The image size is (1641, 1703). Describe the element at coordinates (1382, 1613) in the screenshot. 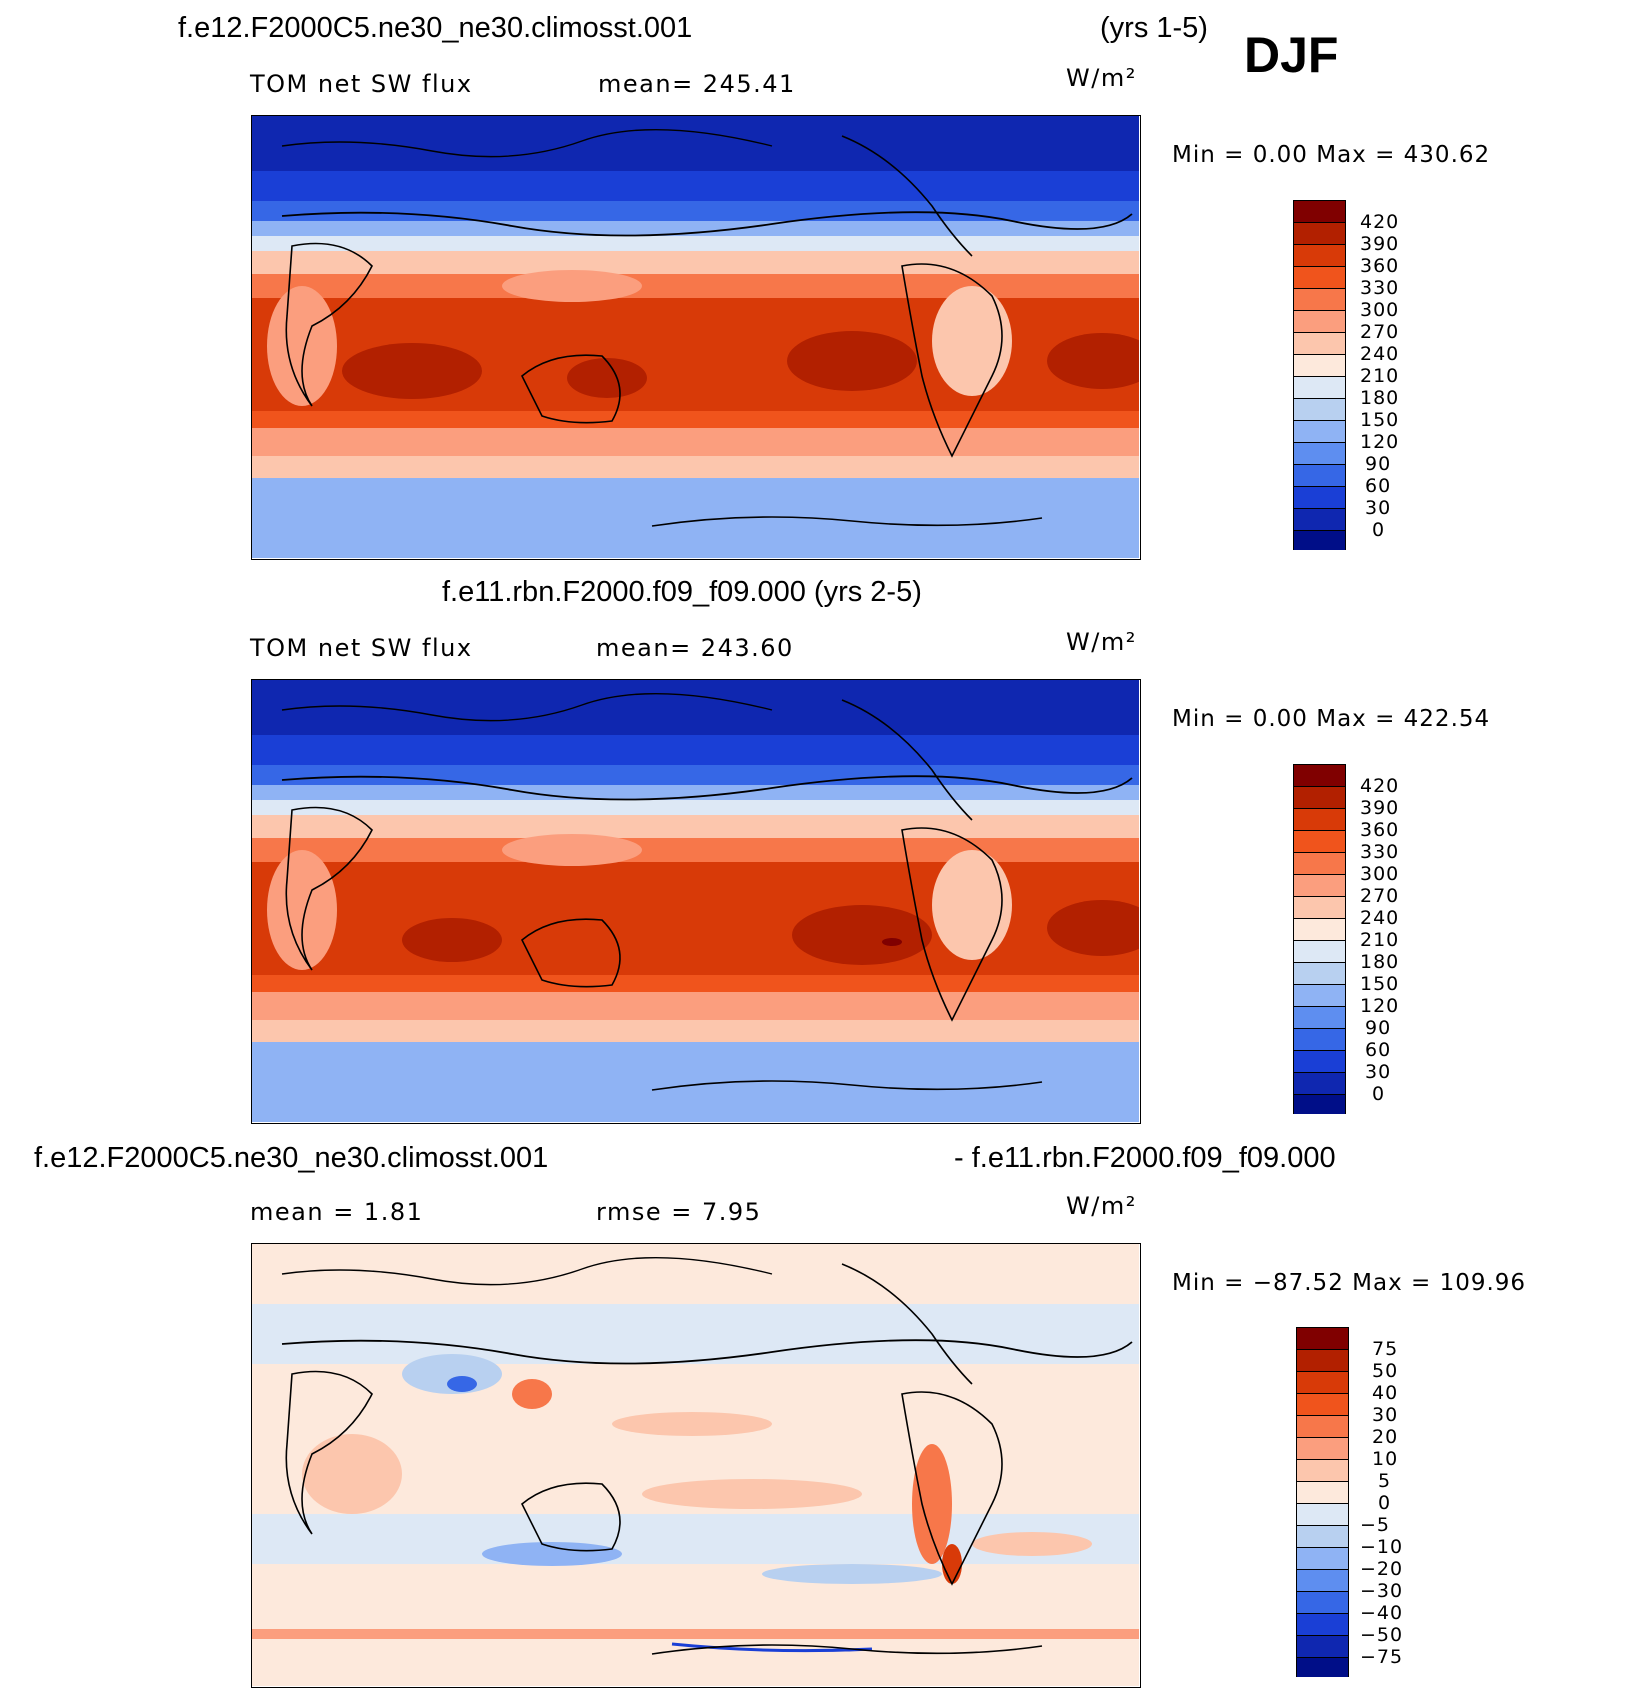

I see `colorbar-label: −40` at that location.